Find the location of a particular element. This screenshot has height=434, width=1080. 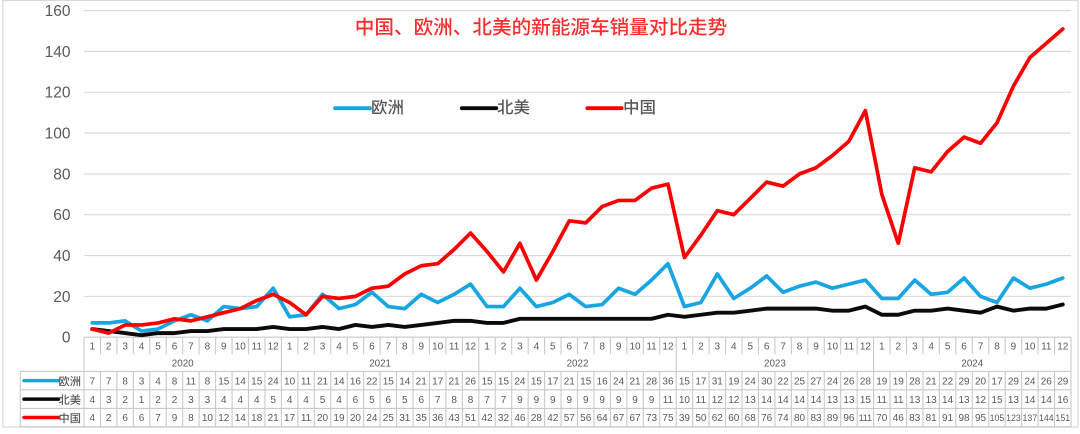

svg-text: 144 is located at coordinates (1046, 418).